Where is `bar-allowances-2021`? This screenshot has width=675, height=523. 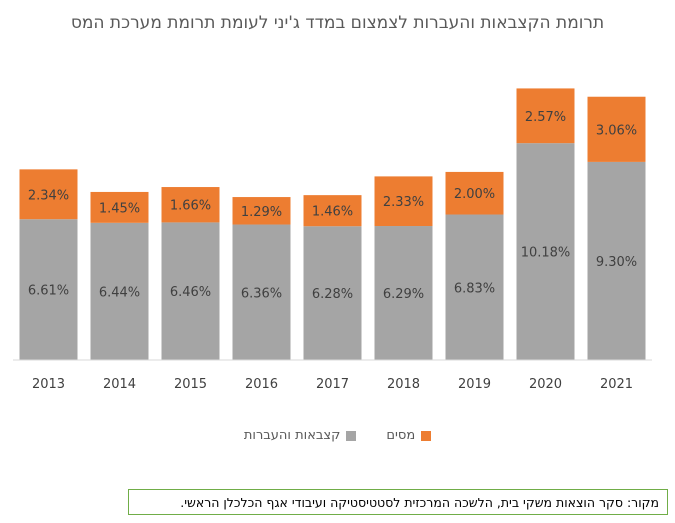 bar-allowances-2021 is located at coordinates (616, 260).